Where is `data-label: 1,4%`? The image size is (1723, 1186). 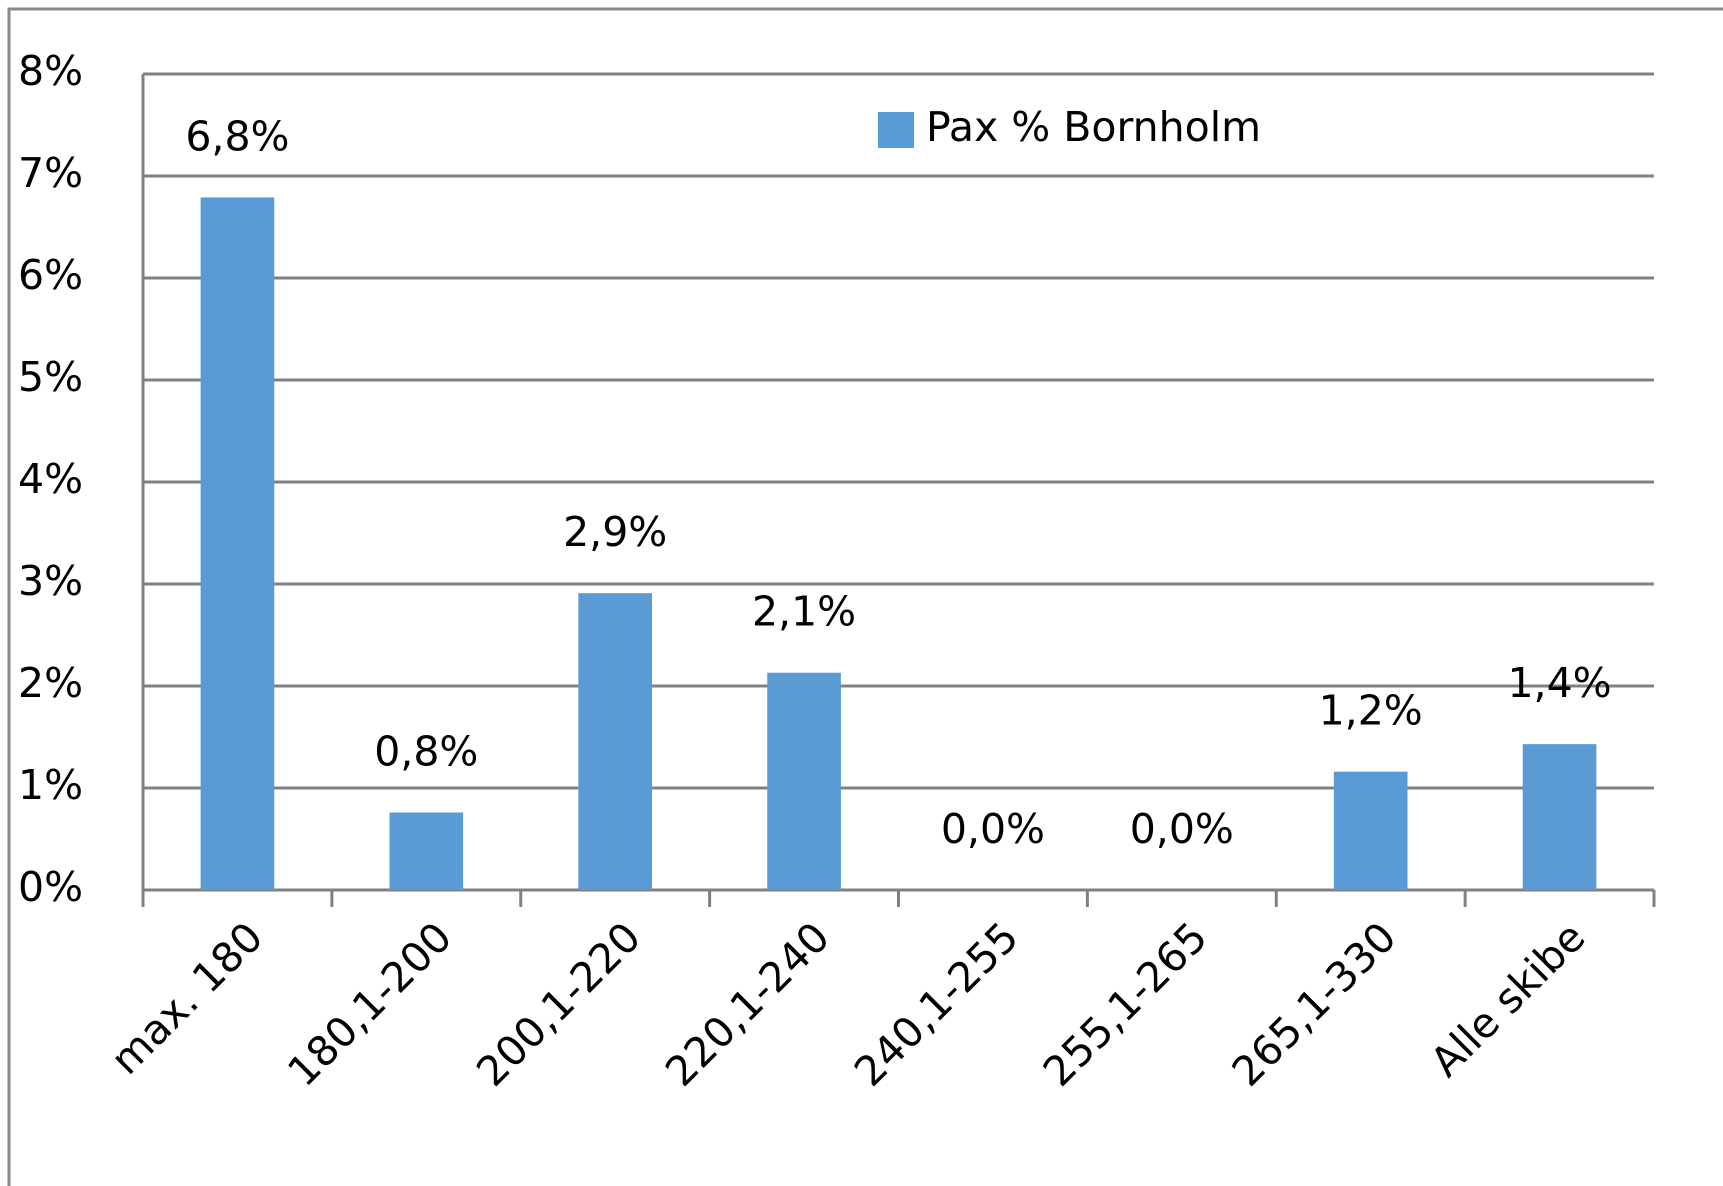 data-label: 1,4% is located at coordinates (1559, 683).